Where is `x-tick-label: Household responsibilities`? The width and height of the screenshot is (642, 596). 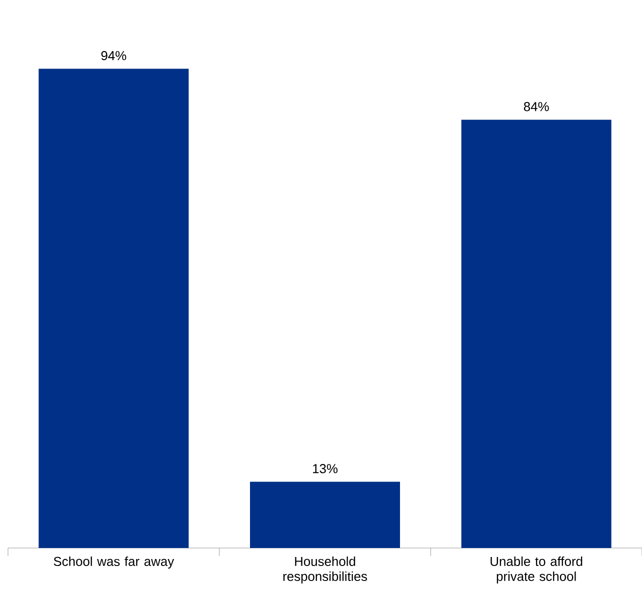 x-tick-label: Household responsibilities is located at coordinates (325, 570).